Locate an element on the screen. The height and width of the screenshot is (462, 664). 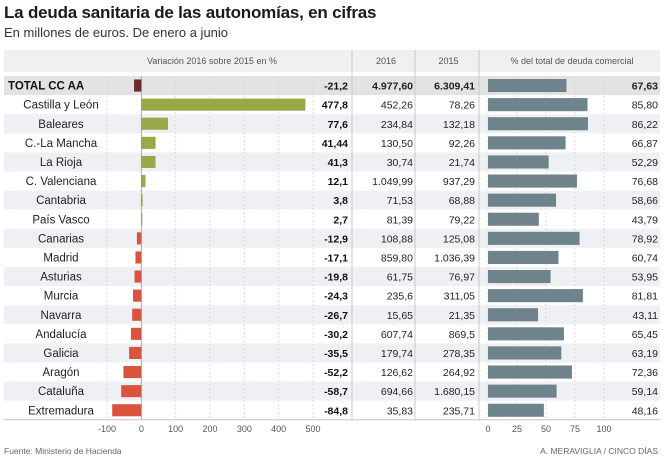
row-name: C. Valenciana is located at coordinates (61, 182).